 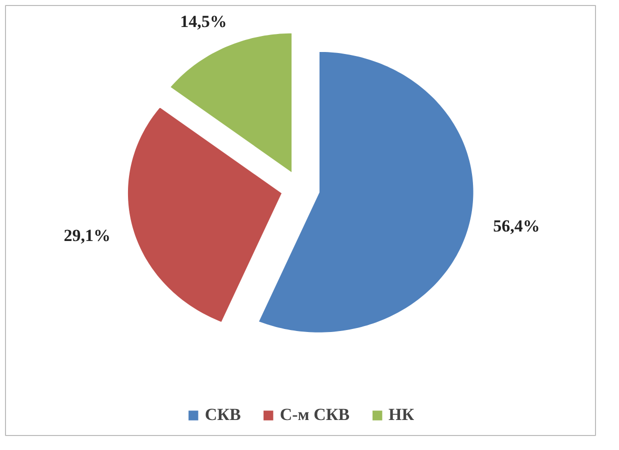 I want to click on data-label: 14,5%, so click(x=203, y=22).